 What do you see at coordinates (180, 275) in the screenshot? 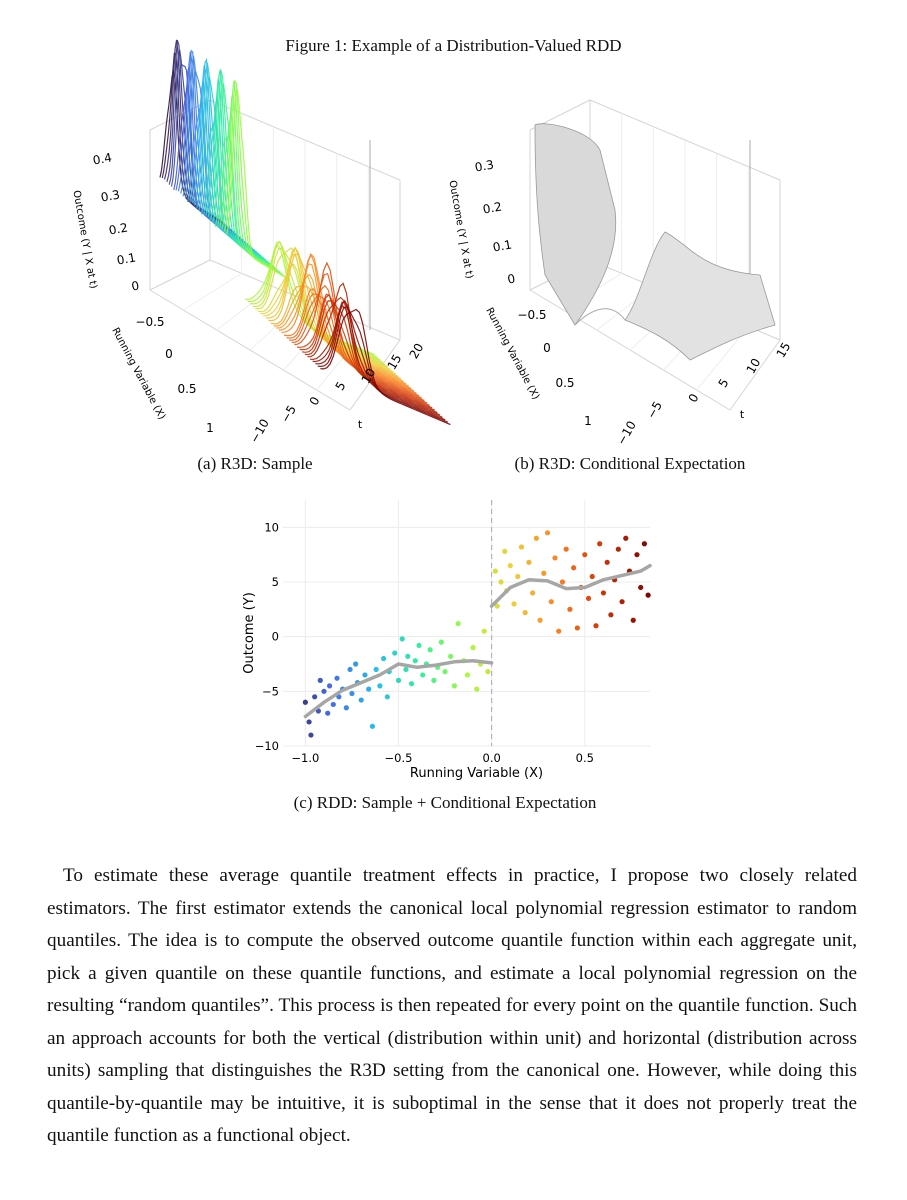
I see `axis-edge` at bounding box center [180, 275].